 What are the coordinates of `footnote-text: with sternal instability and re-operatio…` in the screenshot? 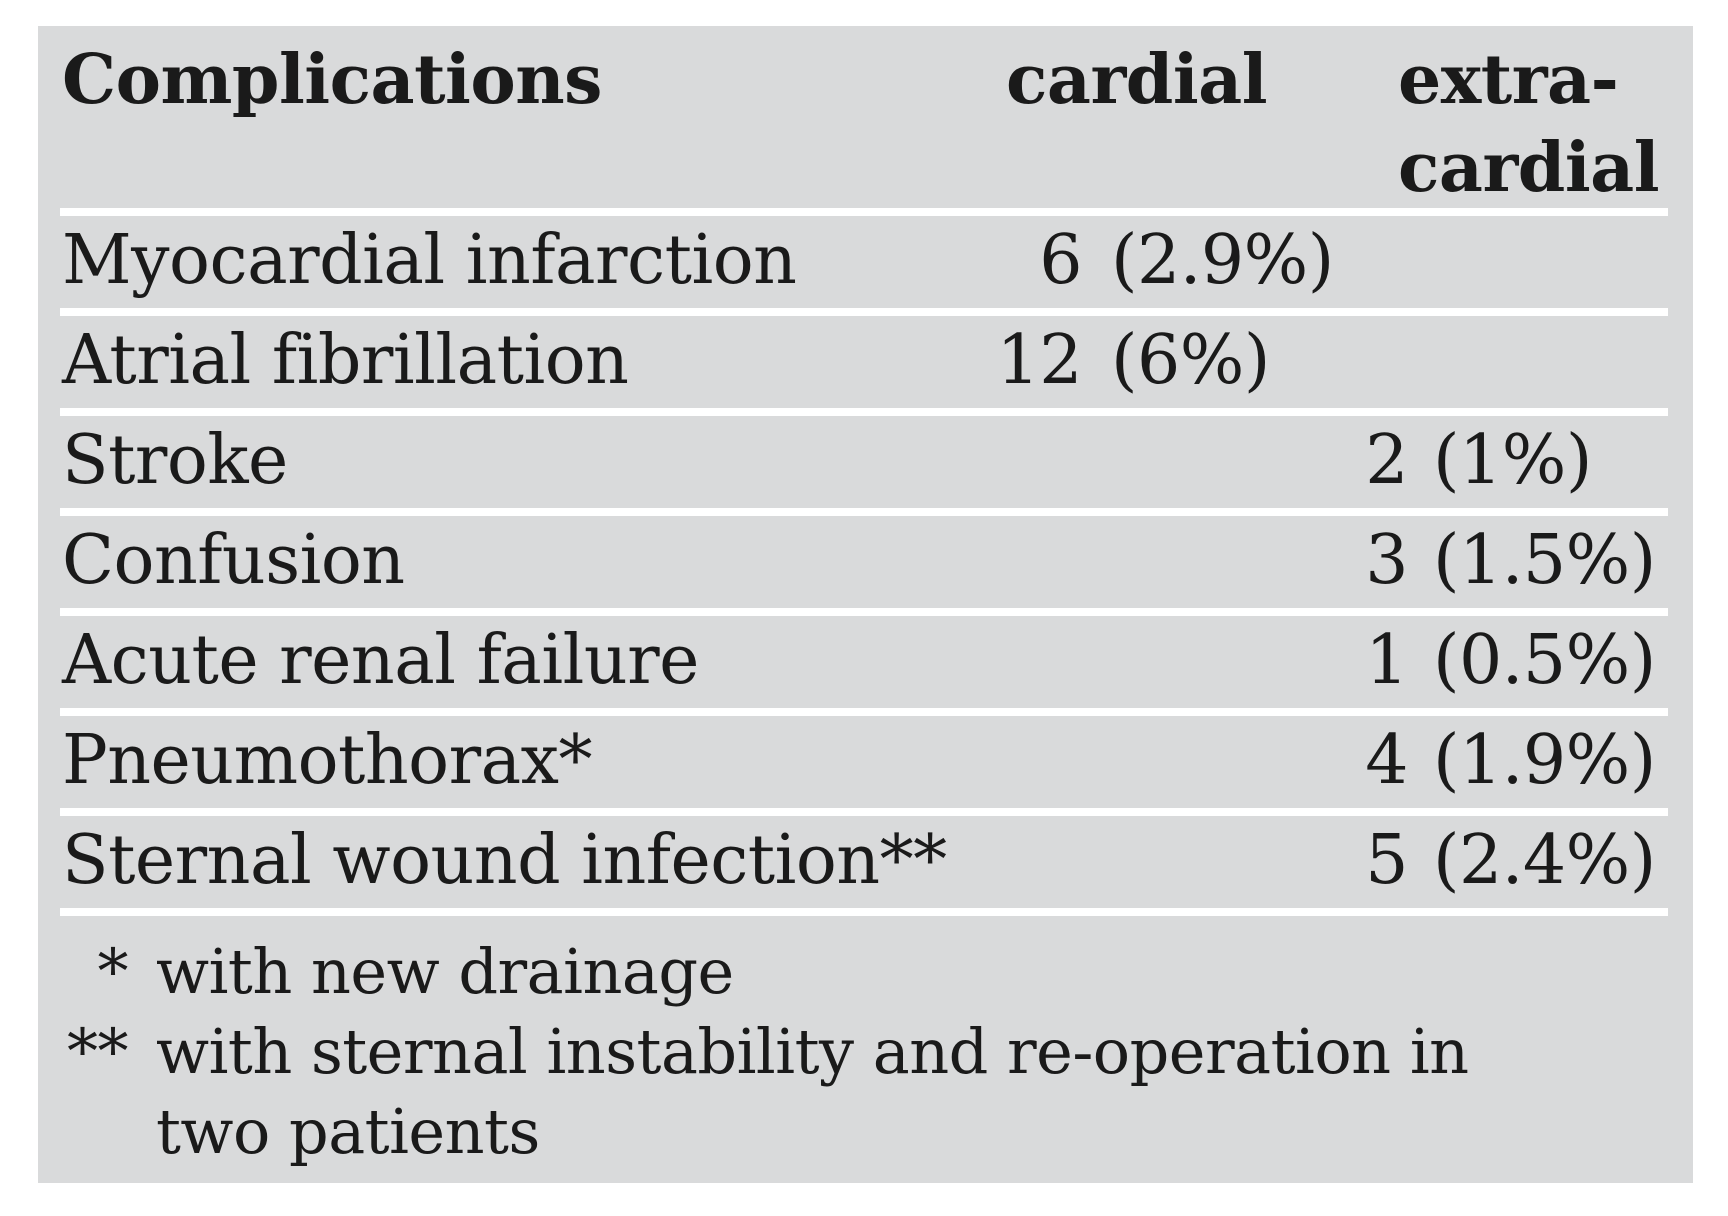 It's located at (812, 1051).